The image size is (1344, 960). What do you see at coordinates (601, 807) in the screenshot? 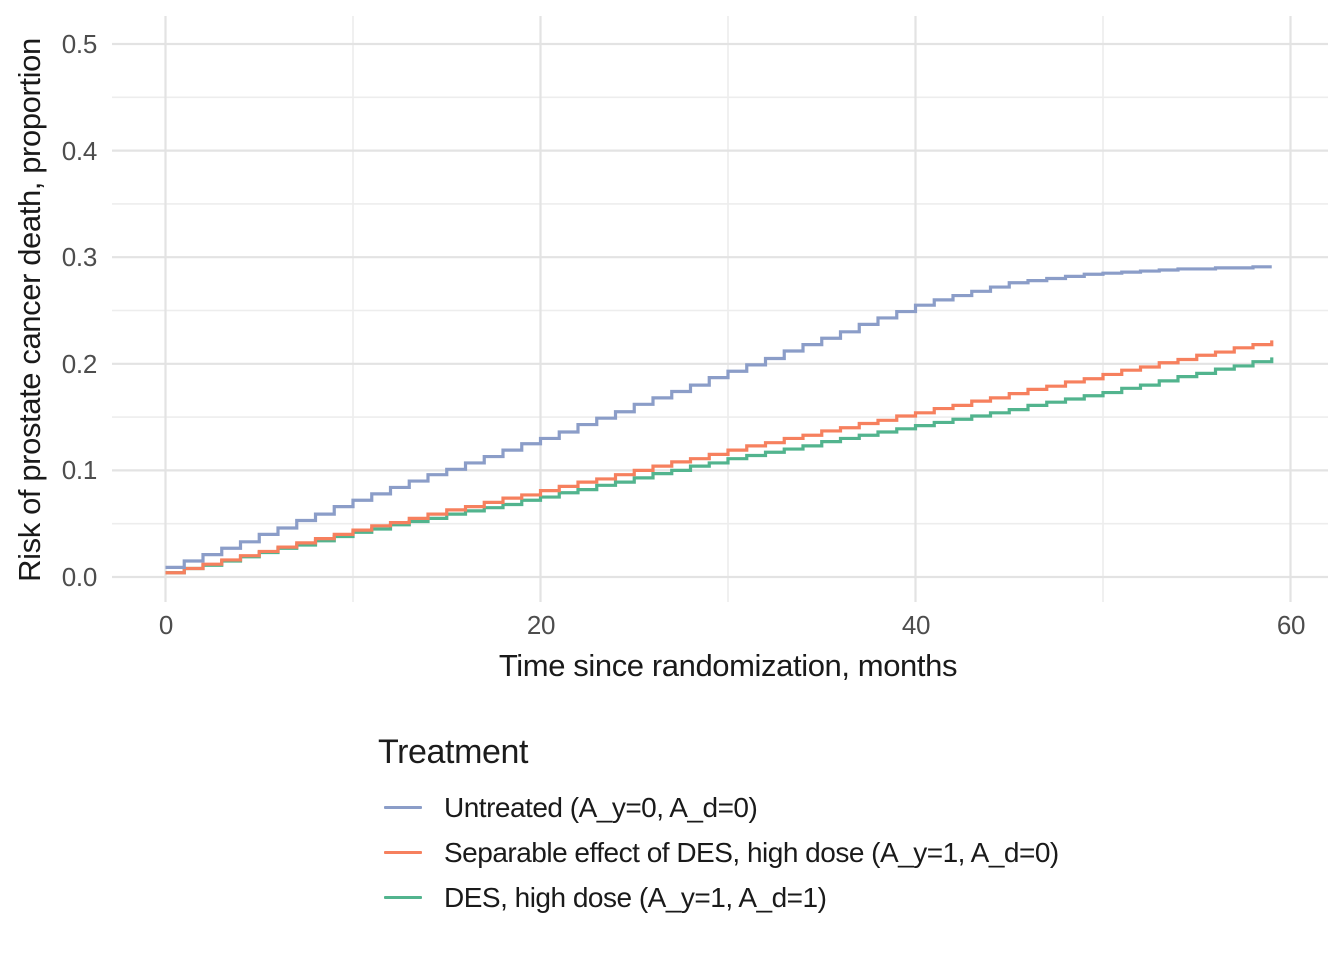
I see `legend-label: Untreated (A_y=0, A_d=0)` at bounding box center [601, 807].